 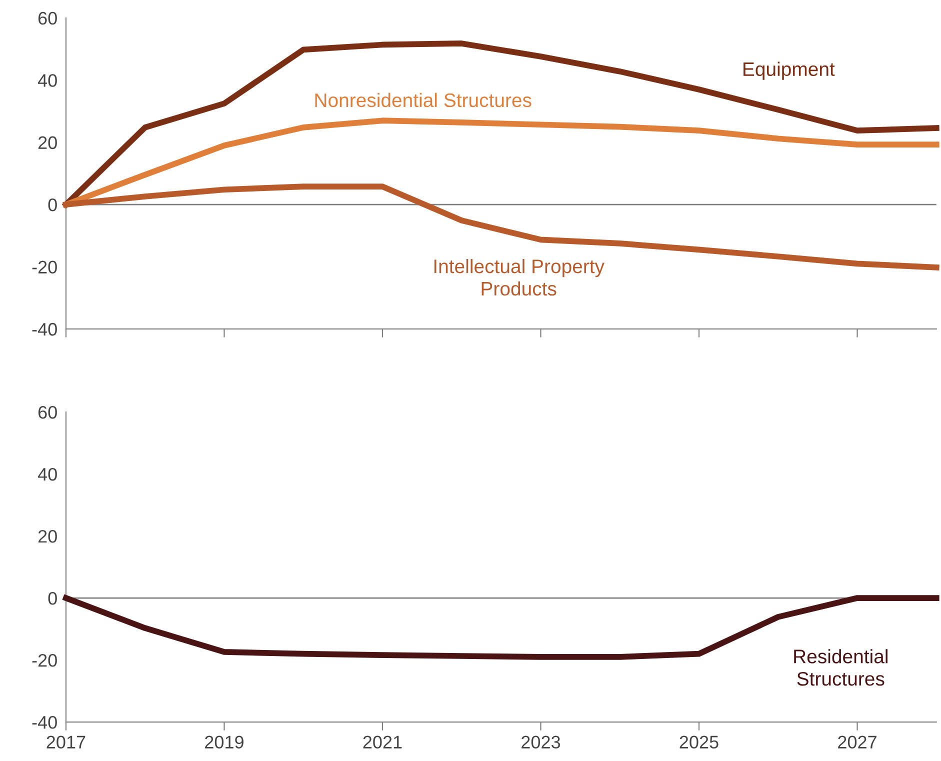 I want to click on series-label: Residential Structures, so click(x=841, y=667).